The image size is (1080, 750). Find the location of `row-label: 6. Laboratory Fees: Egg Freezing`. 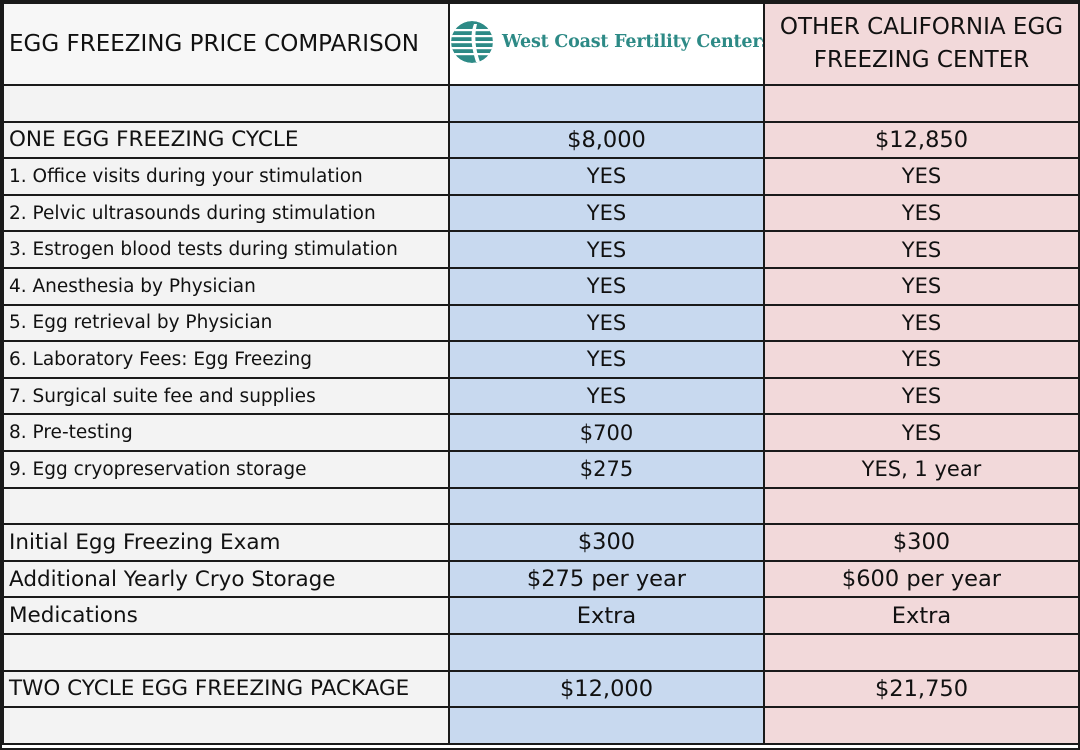

row-label: 6. Laboratory Fees: Egg Freezing is located at coordinates (226, 359).